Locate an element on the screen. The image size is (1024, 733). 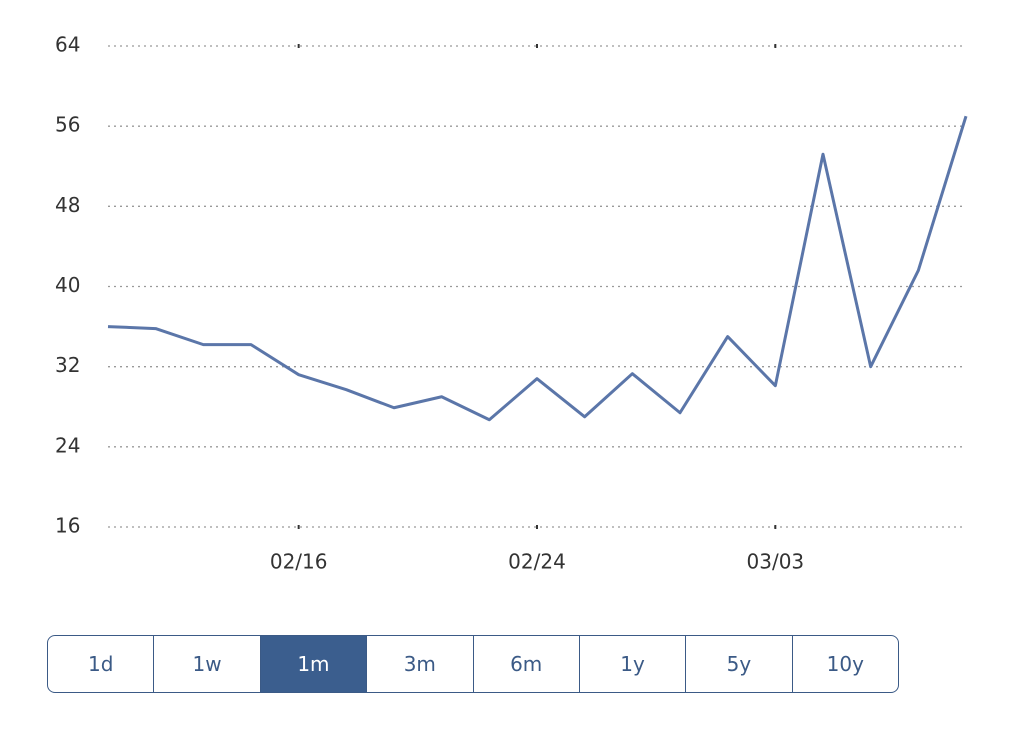
range-button: 1y is located at coordinates (631, 664).